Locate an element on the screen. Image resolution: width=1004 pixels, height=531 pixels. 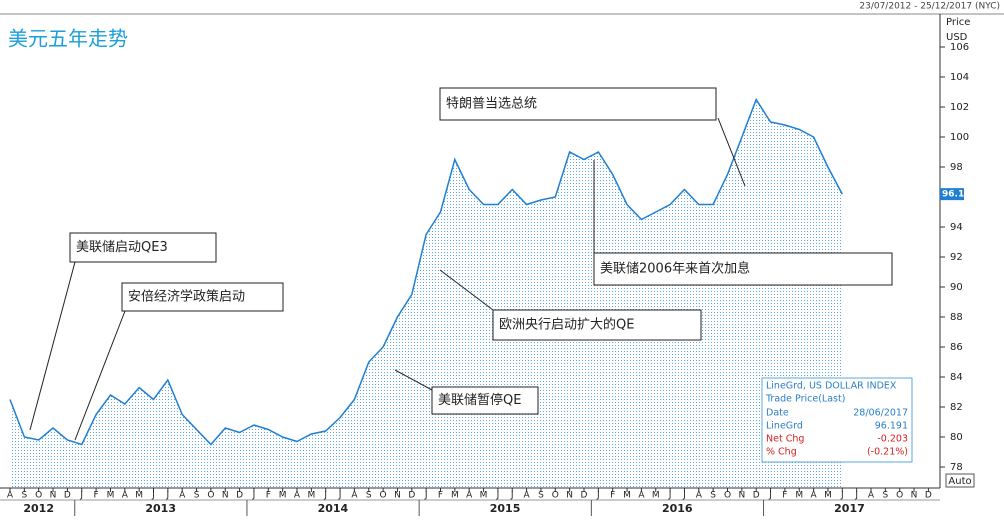
y-tick-label: 104 is located at coordinates (959, 77).